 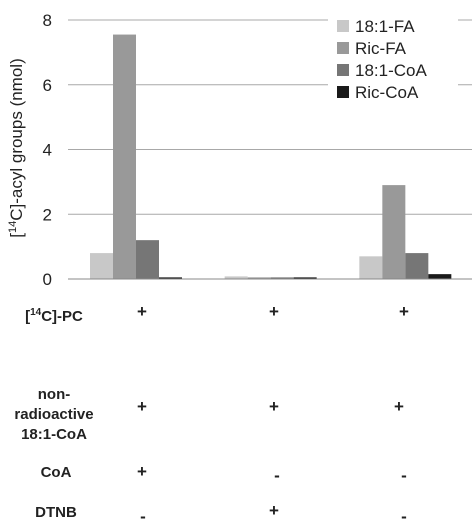 What do you see at coordinates (387, 92) in the screenshot?
I see `legend-label: Ric-CoA` at bounding box center [387, 92].